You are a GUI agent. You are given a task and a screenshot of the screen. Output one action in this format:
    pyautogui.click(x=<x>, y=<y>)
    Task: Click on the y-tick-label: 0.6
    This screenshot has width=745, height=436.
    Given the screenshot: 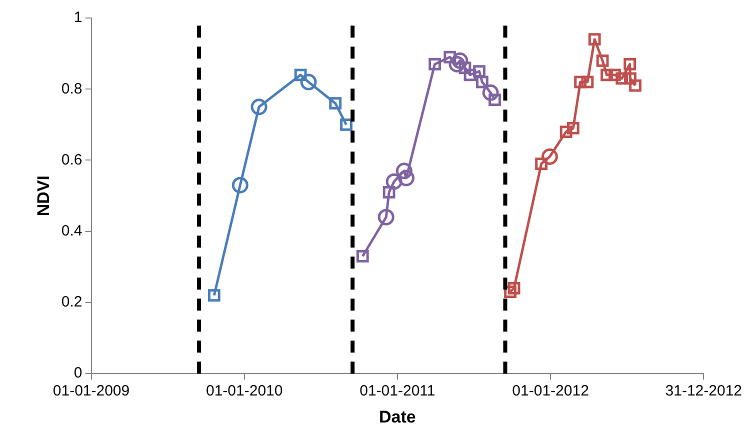 What is the action you would take?
    pyautogui.click(x=71, y=159)
    